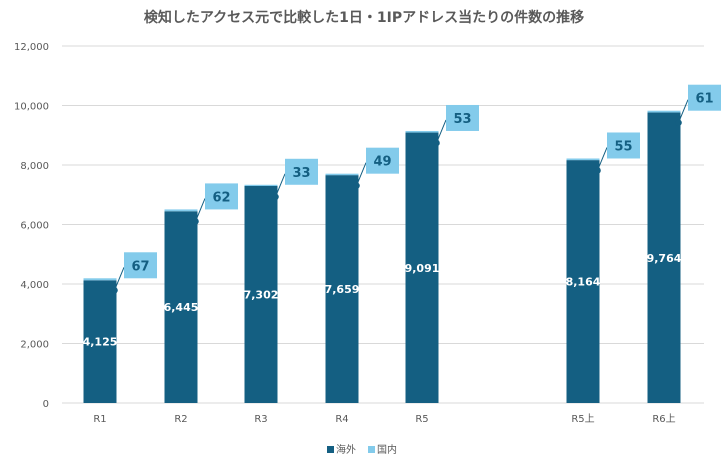 Image resolution: width=728 pixels, height=474 pixels. I want to click on data-label-domestic: 62, so click(221, 197).